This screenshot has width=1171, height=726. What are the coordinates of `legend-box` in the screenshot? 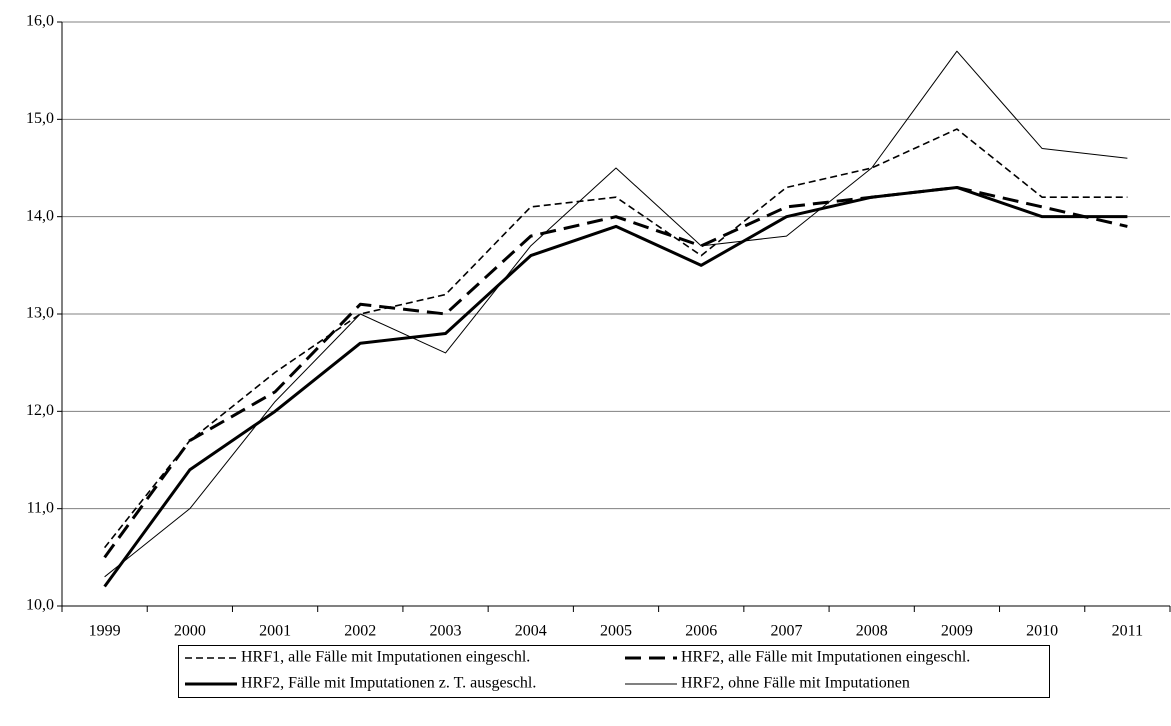 It's located at (614, 671).